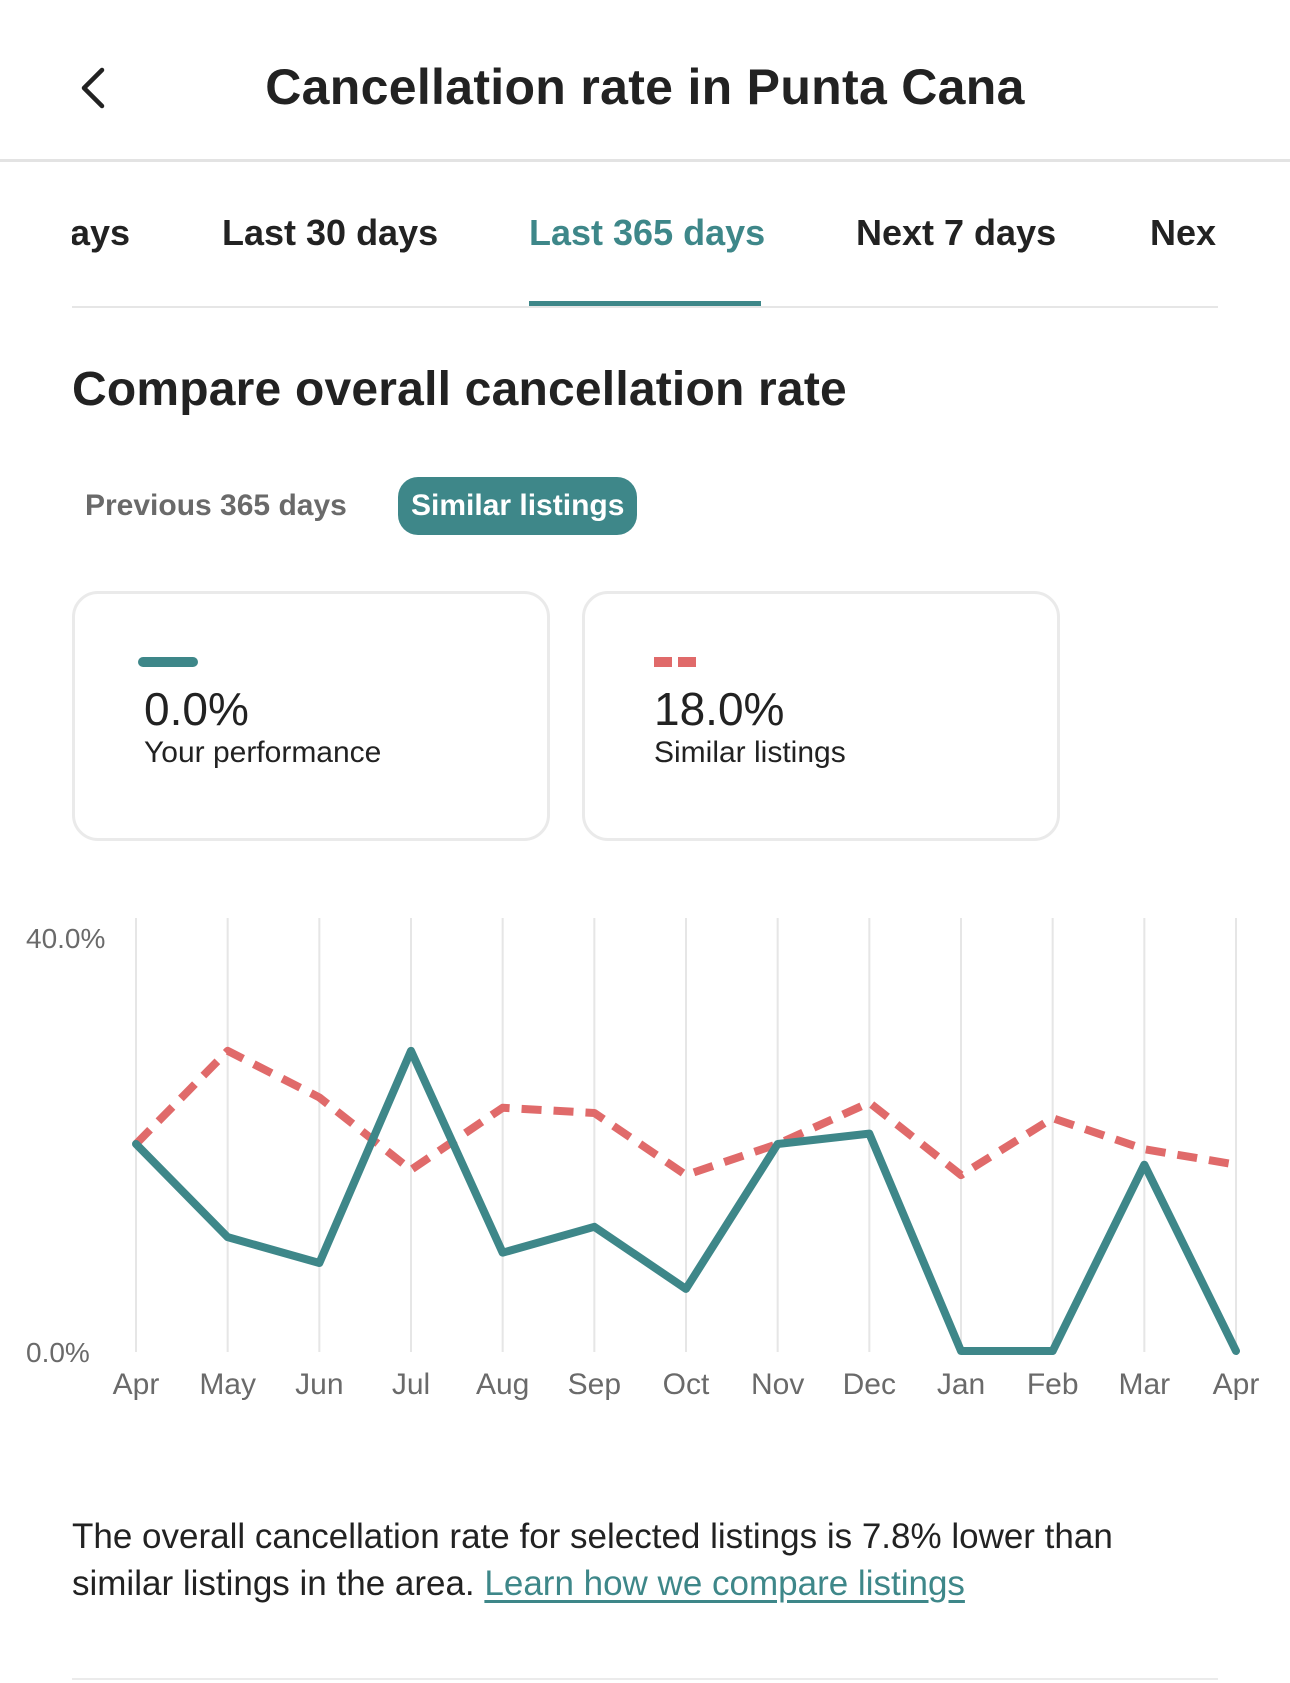 This screenshot has height=1683, width=1290. What do you see at coordinates (459, 389) in the screenshot?
I see `section-title: Compare overall cancellation rate` at bounding box center [459, 389].